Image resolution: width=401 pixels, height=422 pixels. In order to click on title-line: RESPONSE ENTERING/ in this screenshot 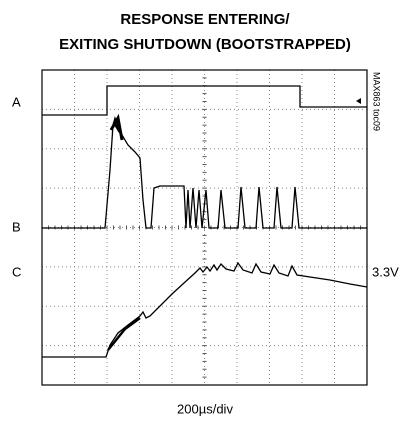, I will do `click(205, 19)`.